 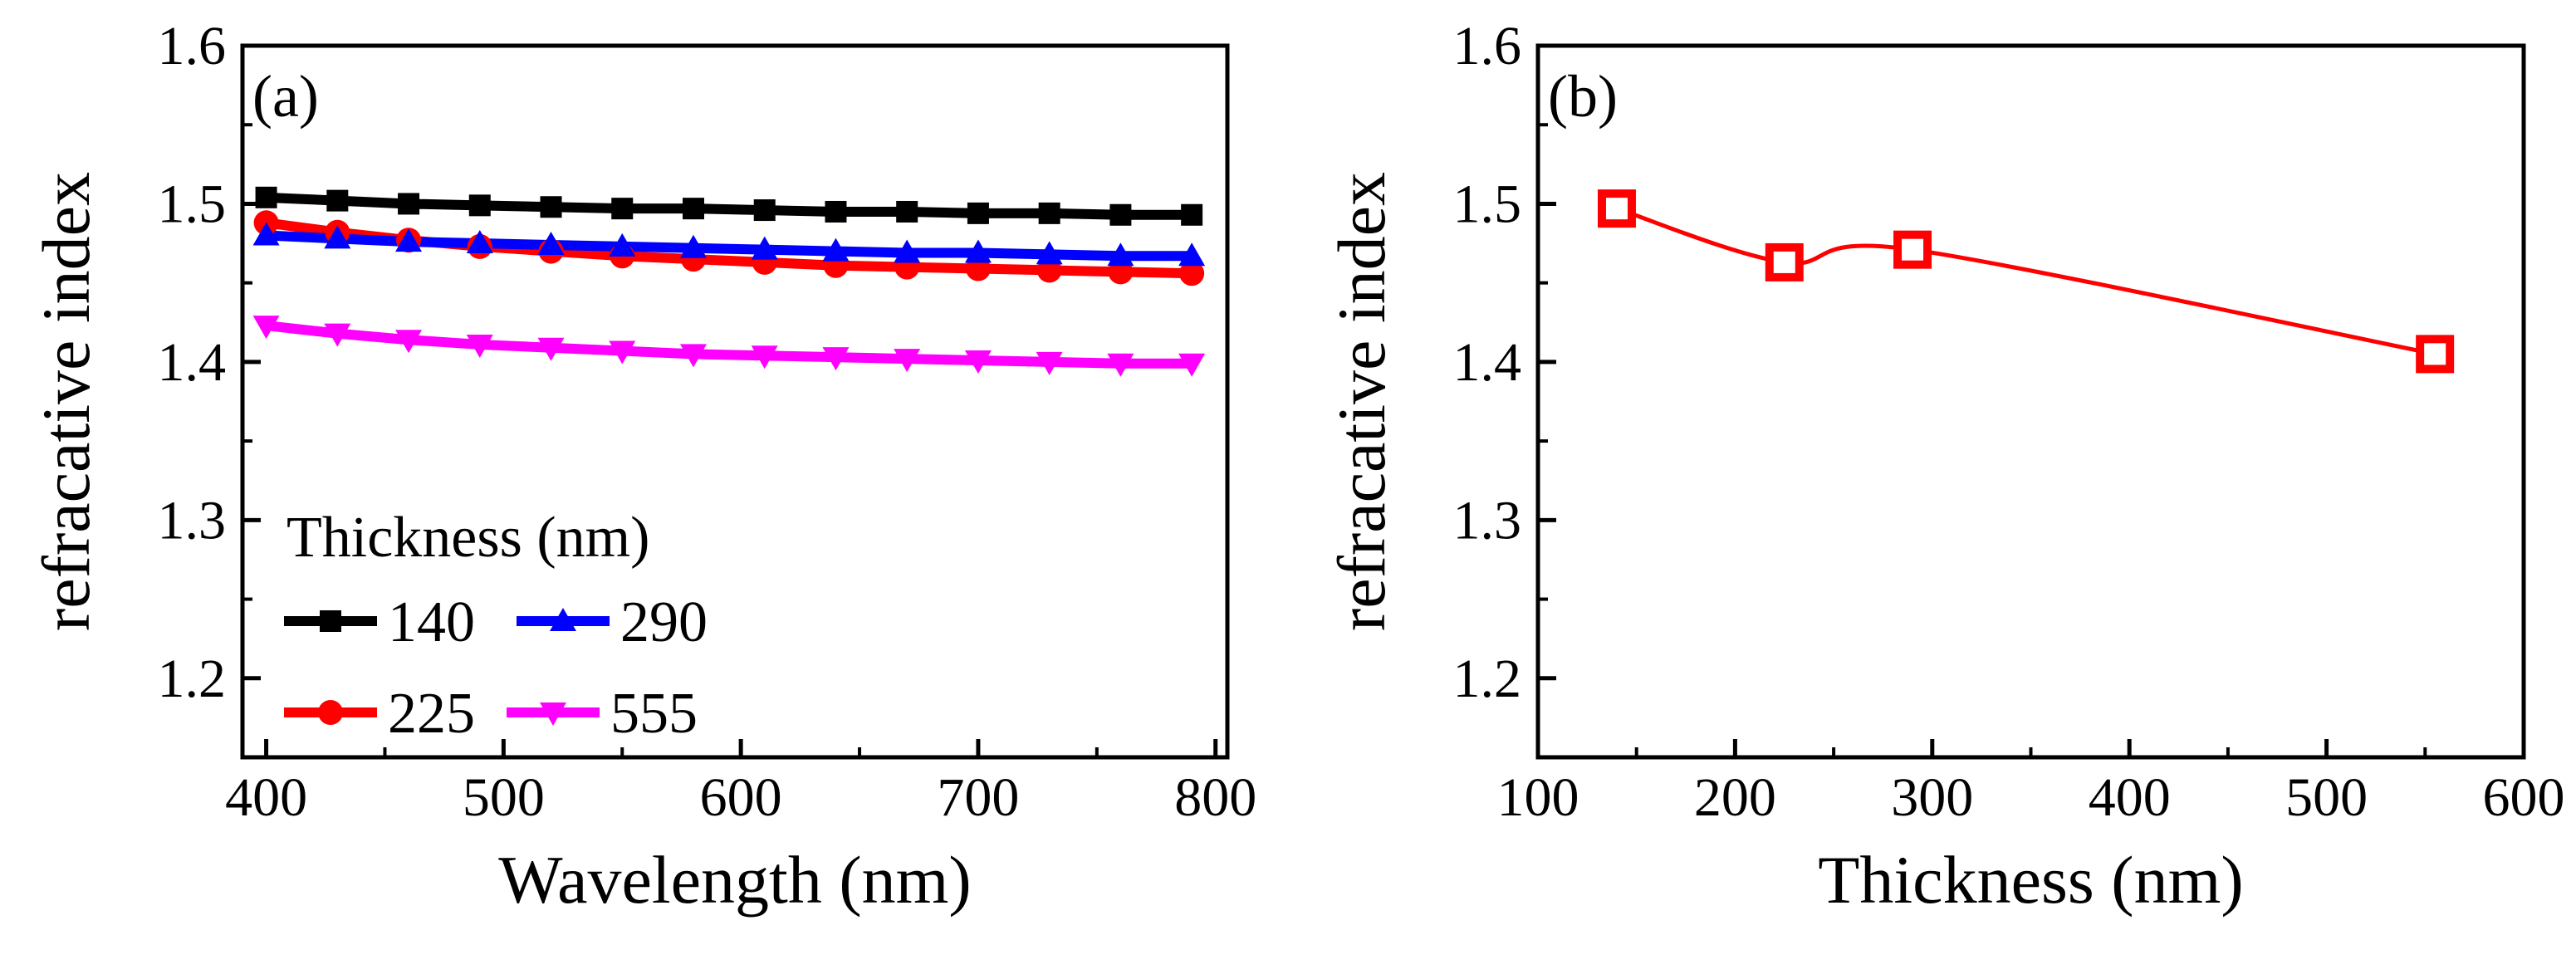 I want to click on x-tick-label: 700, so click(x=978, y=797).